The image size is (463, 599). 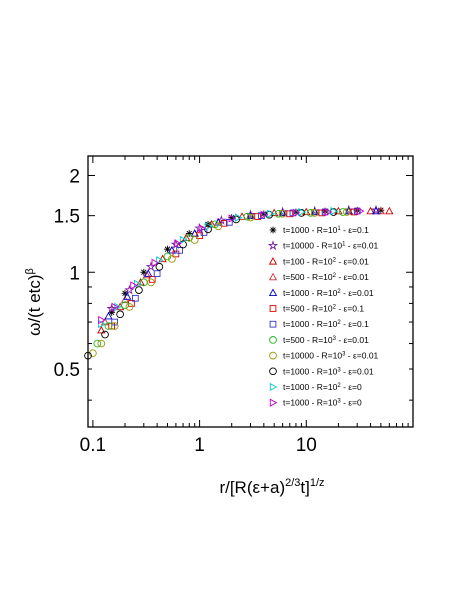 I want to click on legend-label: t=1000 - R=101 - ε=0.1, so click(x=326, y=230).